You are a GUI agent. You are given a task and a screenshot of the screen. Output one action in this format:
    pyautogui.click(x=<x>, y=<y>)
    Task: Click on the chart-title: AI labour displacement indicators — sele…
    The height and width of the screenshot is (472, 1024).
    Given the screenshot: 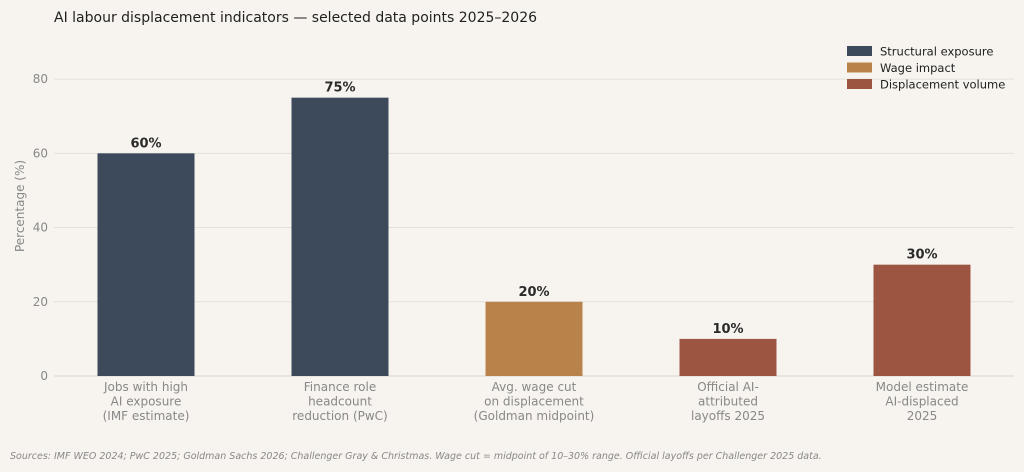 What is the action you would take?
    pyautogui.click(x=295, y=18)
    